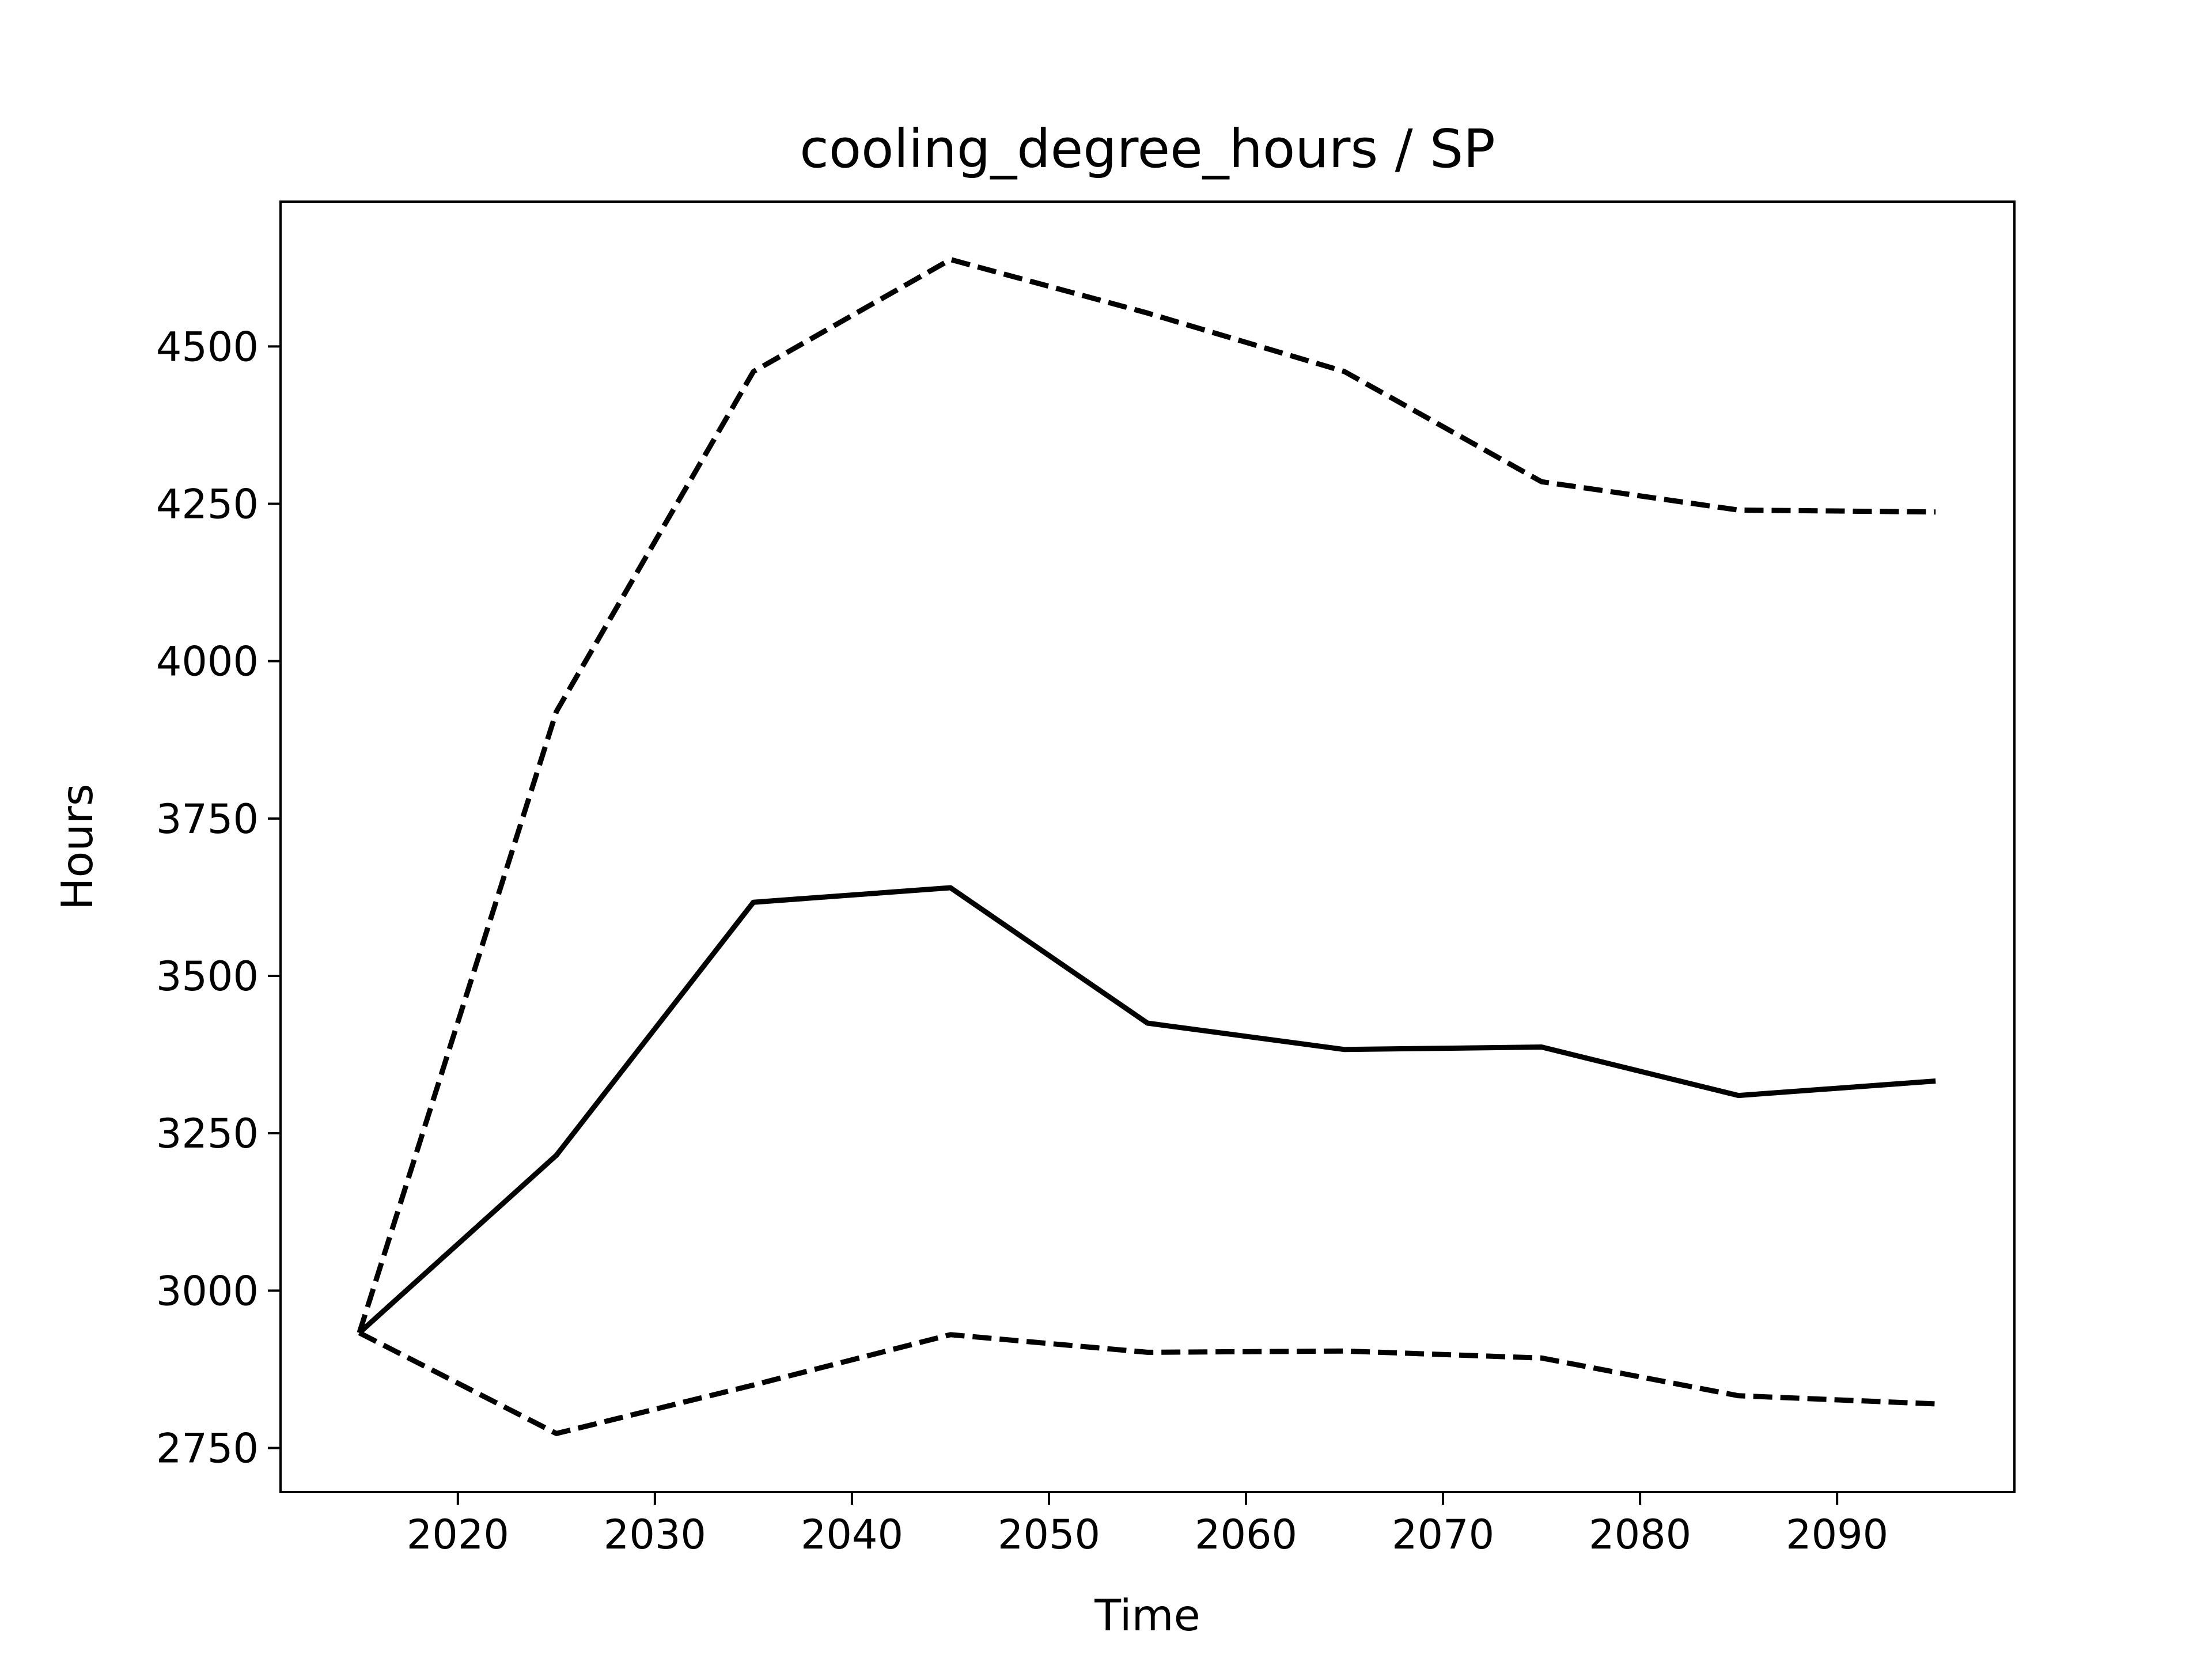  Describe the element at coordinates (1049, 1534) in the screenshot. I see `x-tick-label: 2050` at that location.